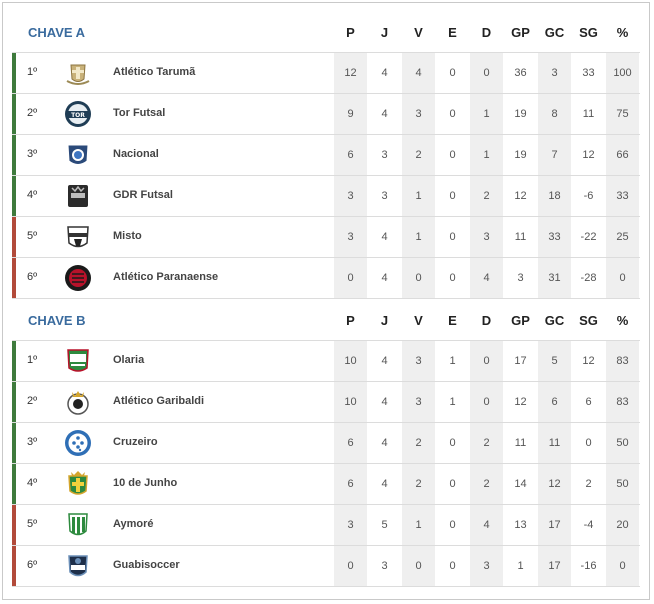 The width and height of the screenshot is (654, 604). I want to click on table-row: 0 3 0 0 3 1 17 -16 0 6º Guabisoccer, so click(326, 566).